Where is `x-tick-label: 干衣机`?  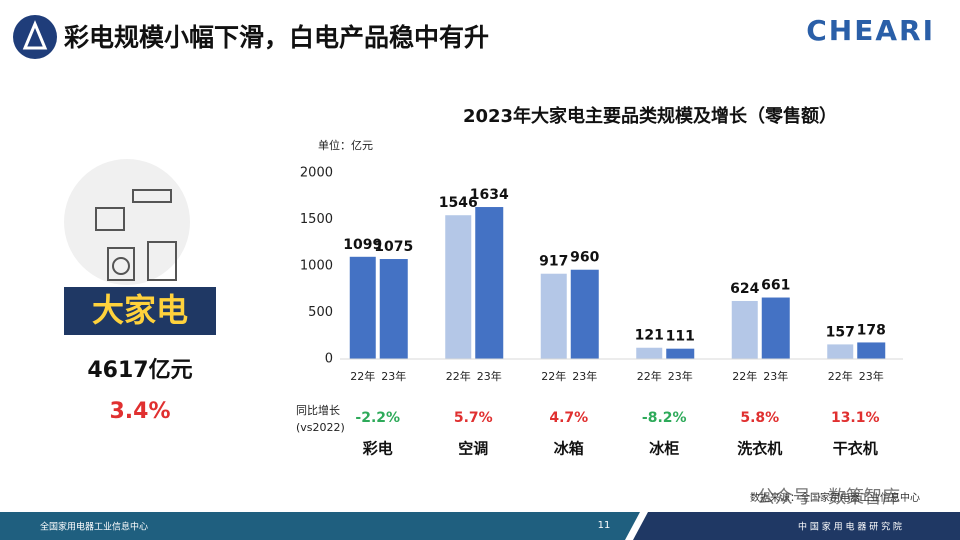 x-tick-label: 干衣机 is located at coordinates (855, 449).